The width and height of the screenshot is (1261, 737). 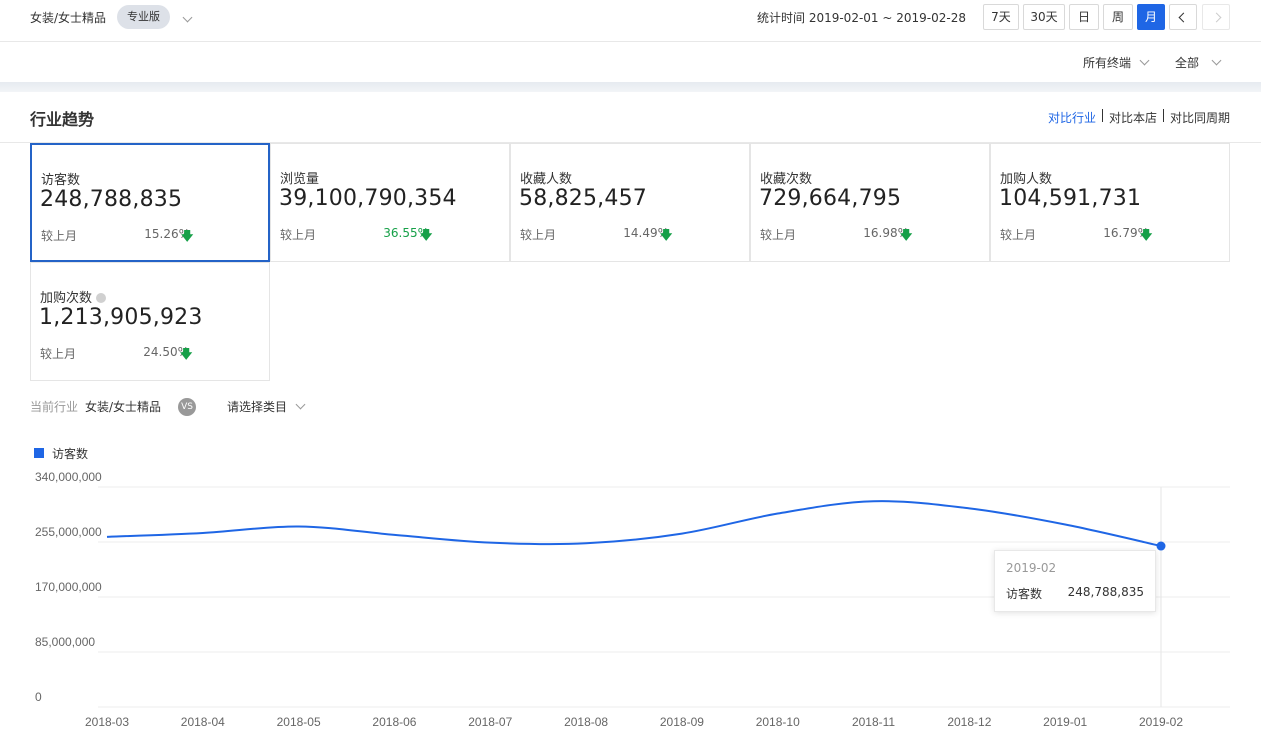 I want to click on x-tick-label: 2018-09, so click(x=682, y=722).